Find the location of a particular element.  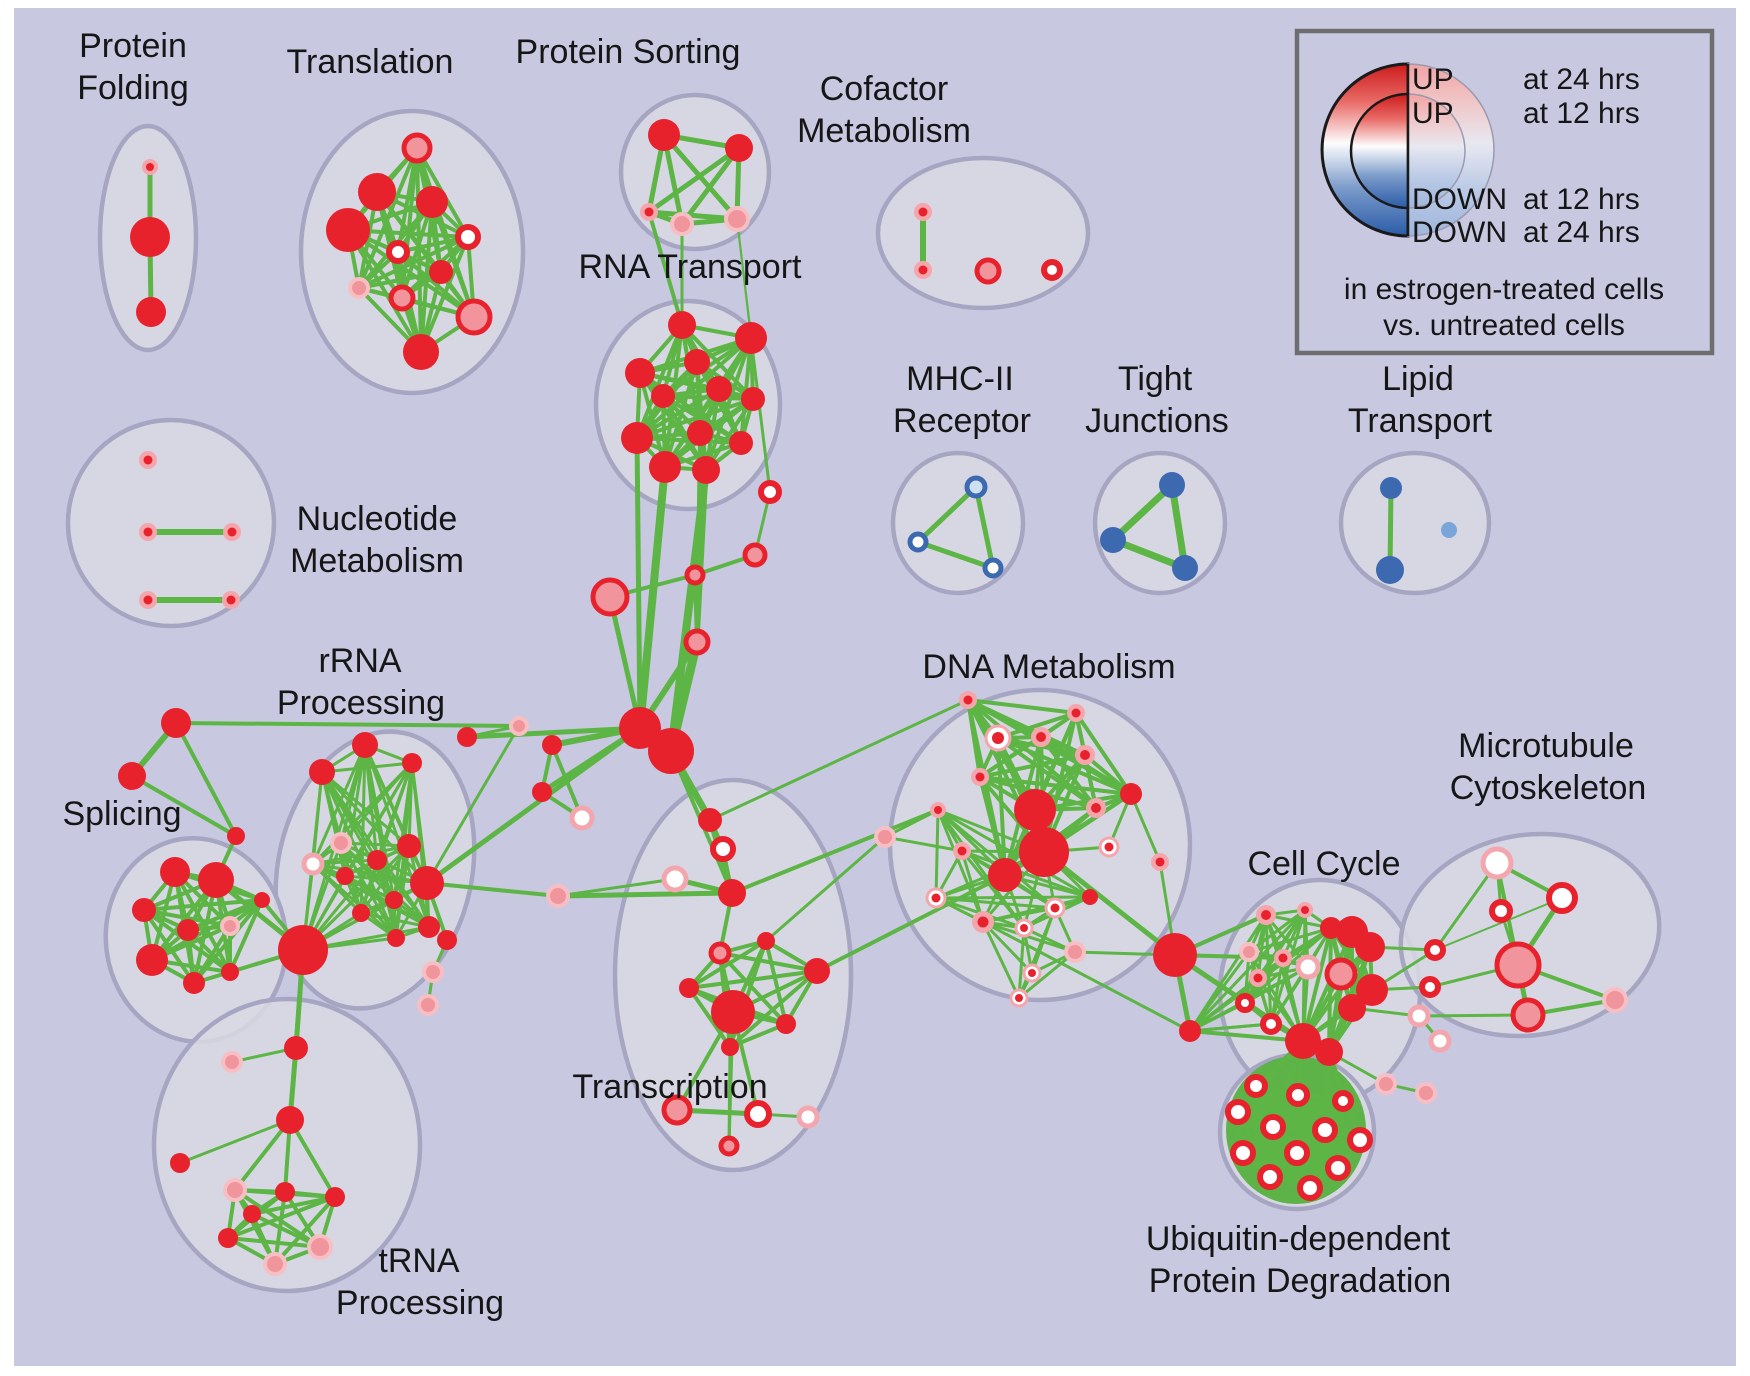

legend-row-0-time: at 24 hrs is located at coordinates (1581, 79).